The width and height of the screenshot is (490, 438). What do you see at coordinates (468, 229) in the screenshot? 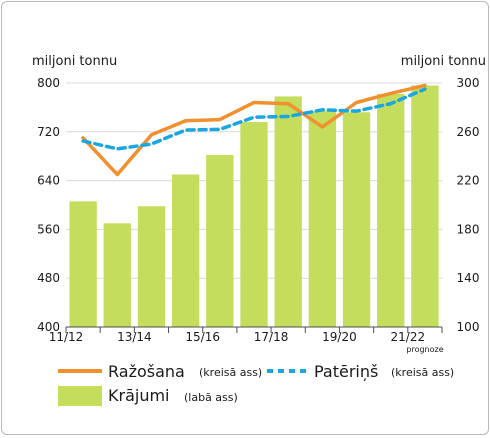
I see `right-tick-label: 180` at bounding box center [468, 229].